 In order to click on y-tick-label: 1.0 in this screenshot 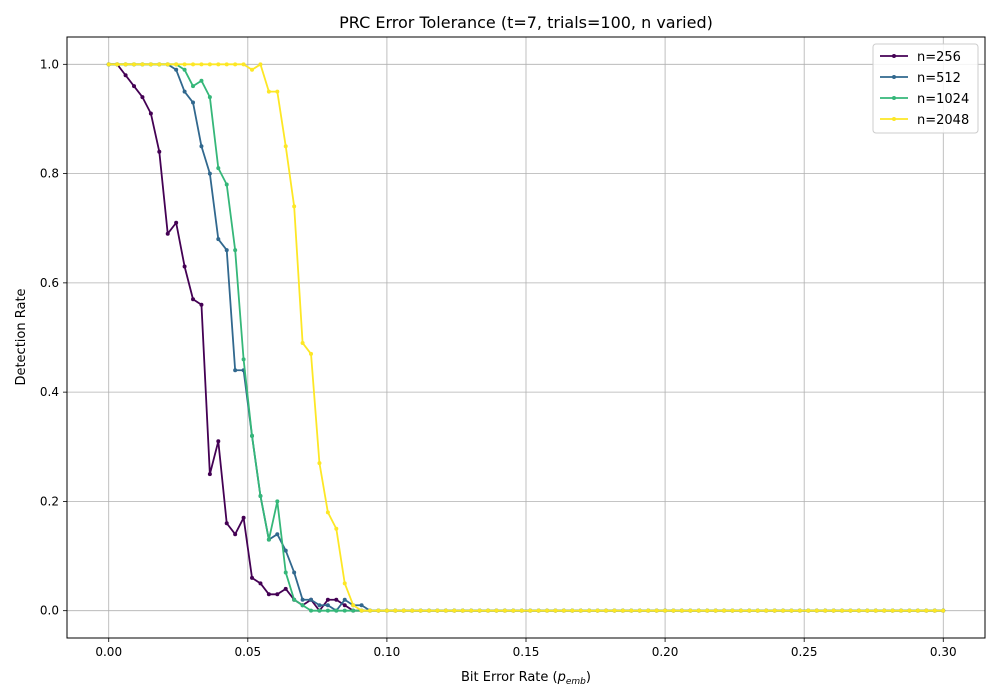, I will do `click(49, 64)`.